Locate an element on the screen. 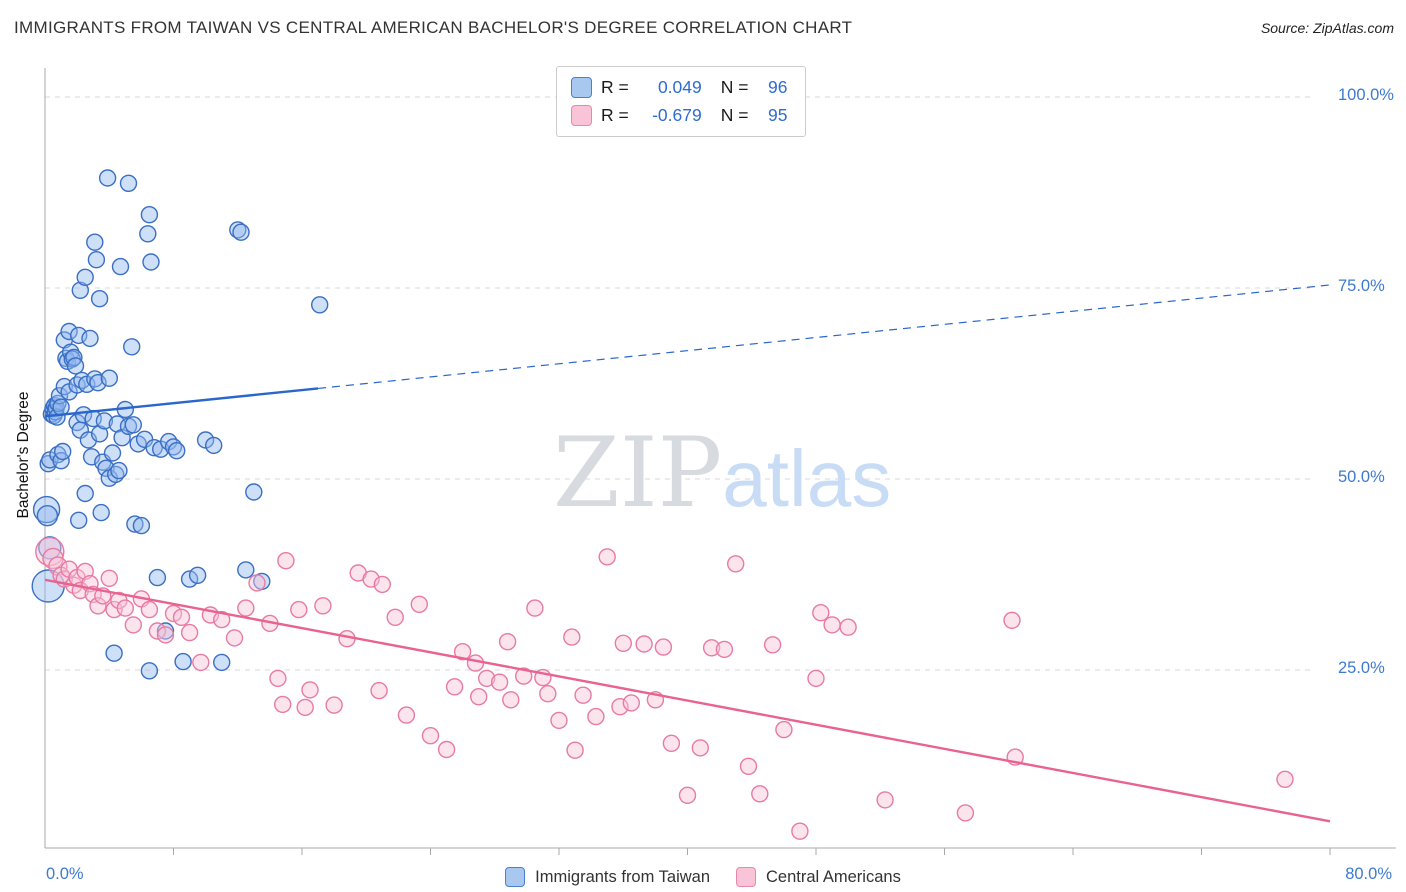 This screenshot has height=892, width=1406. y-tick-label: 50.0% is located at coordinates (1361, 477).